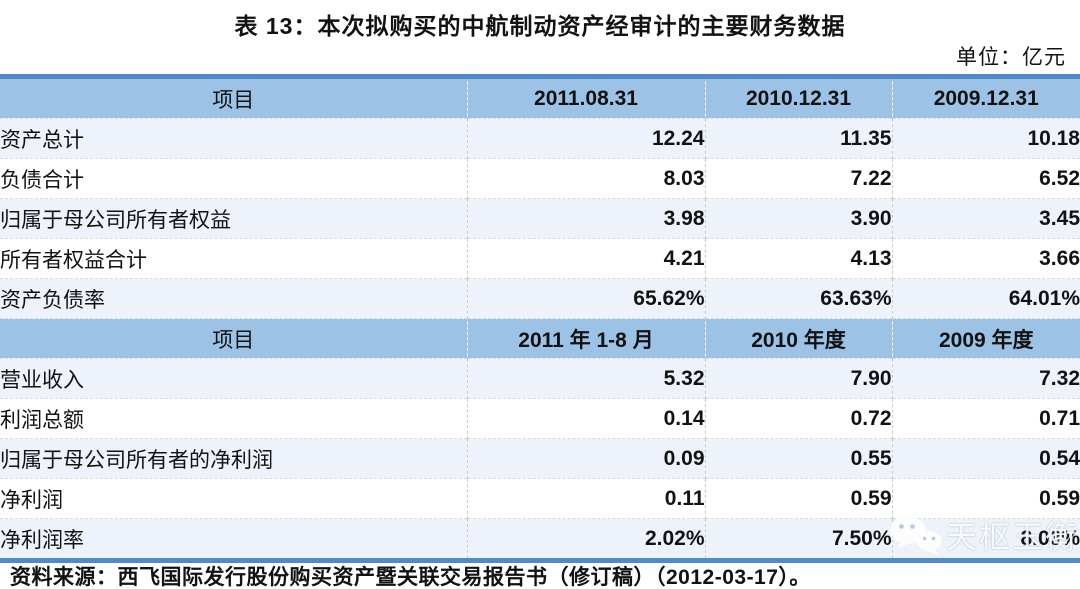 The image size is (1080, 589). Describe the element at coordinates (233, 298) in the screenshot. I see `row-label-cell: 资产负债率` at that location.